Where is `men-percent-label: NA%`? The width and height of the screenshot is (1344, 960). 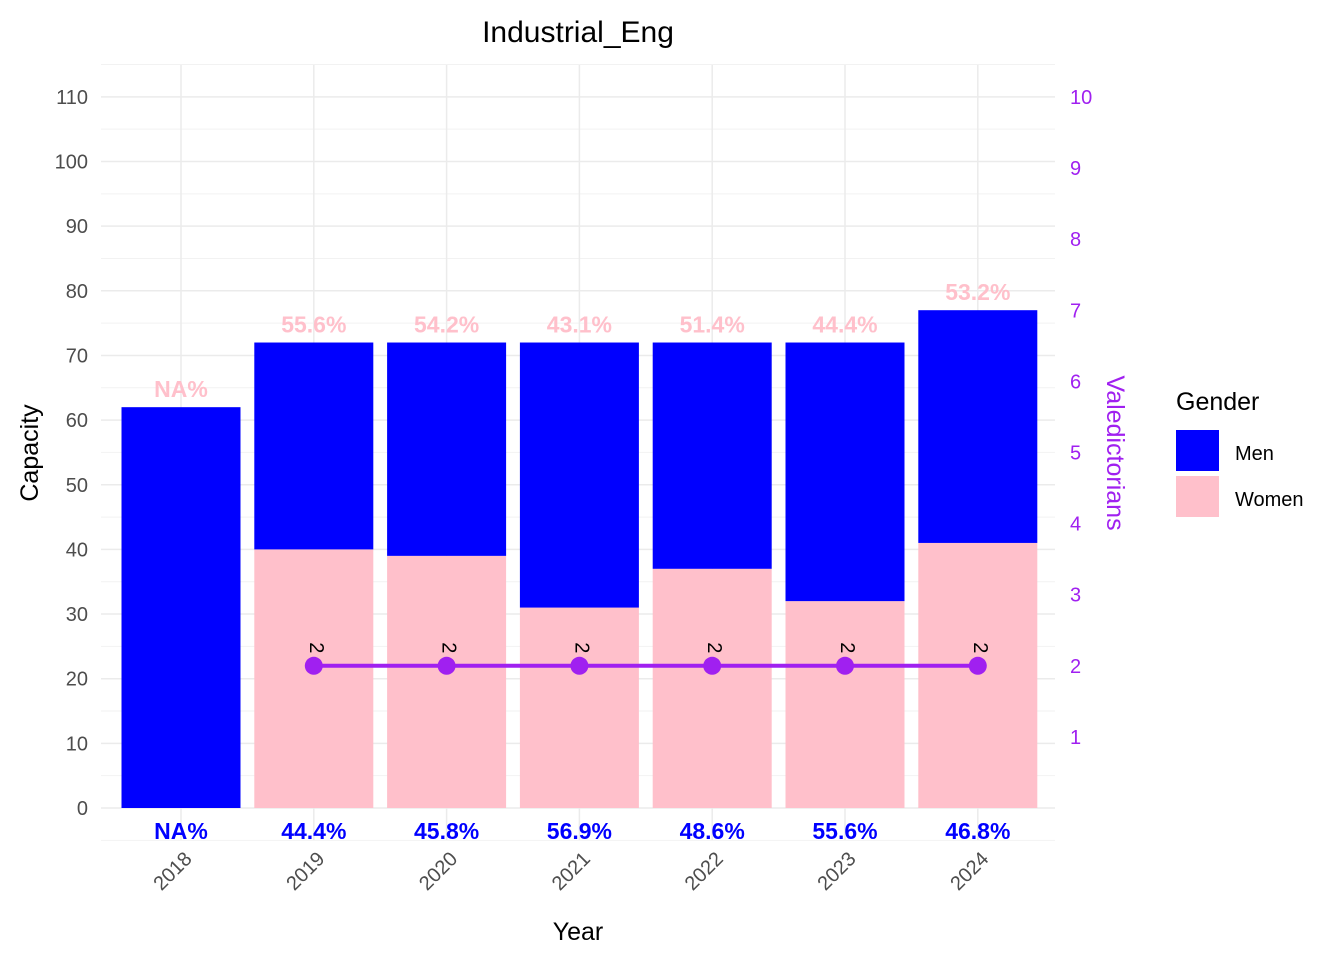
men-percent-label: NA% is located at coordinates (181, 831).